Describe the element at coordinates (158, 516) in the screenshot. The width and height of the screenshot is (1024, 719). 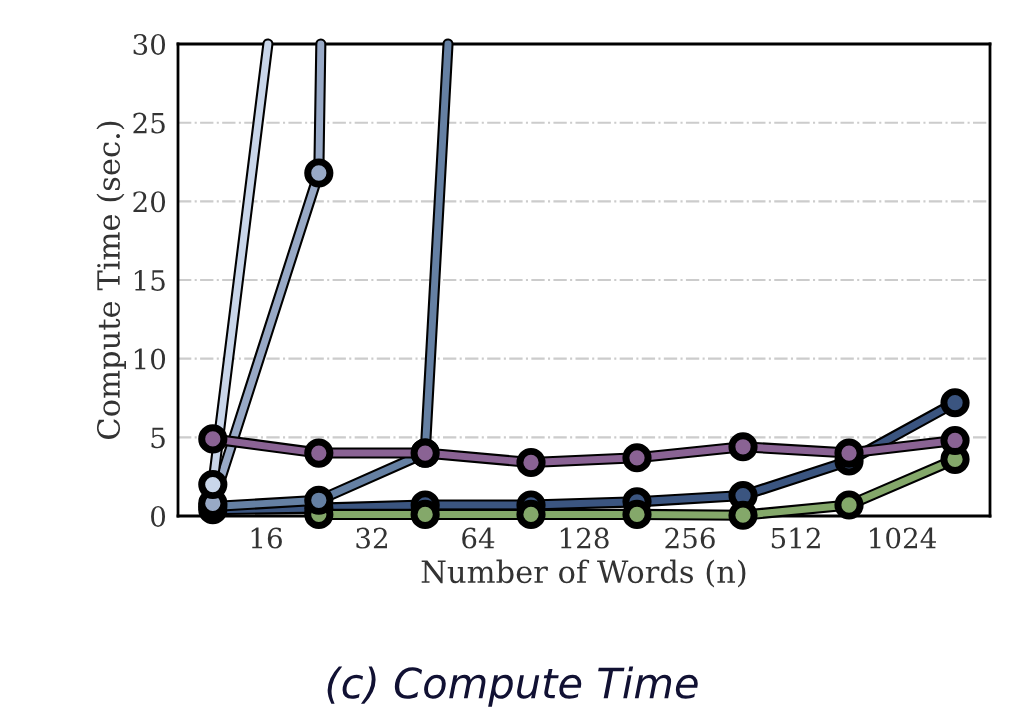
I see `y-tick-label: 0` at that location.